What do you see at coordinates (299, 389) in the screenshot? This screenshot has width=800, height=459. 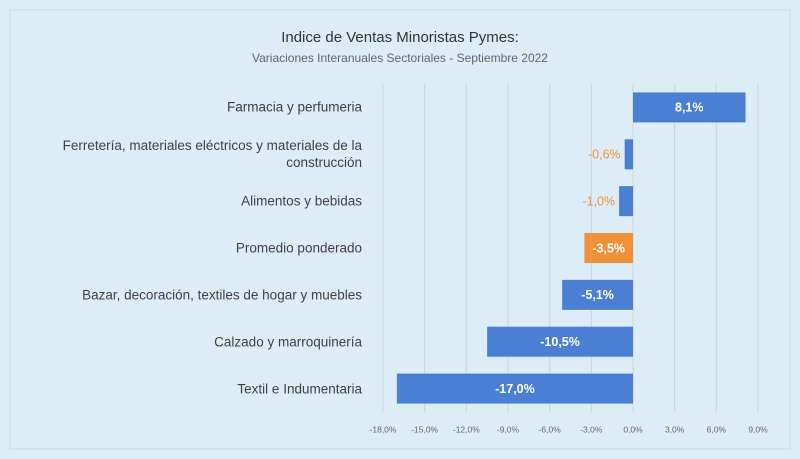 I see `category-label: Textil e Indumentaria` at bounding box center [299, 389].